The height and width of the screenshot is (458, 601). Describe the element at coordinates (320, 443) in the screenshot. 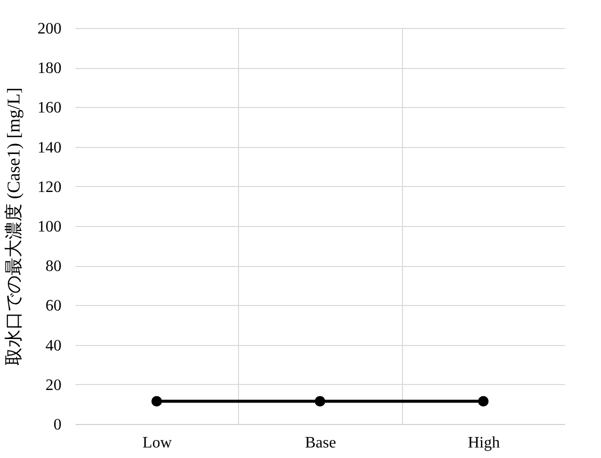

I see `x-tick-label: Base` at that location.